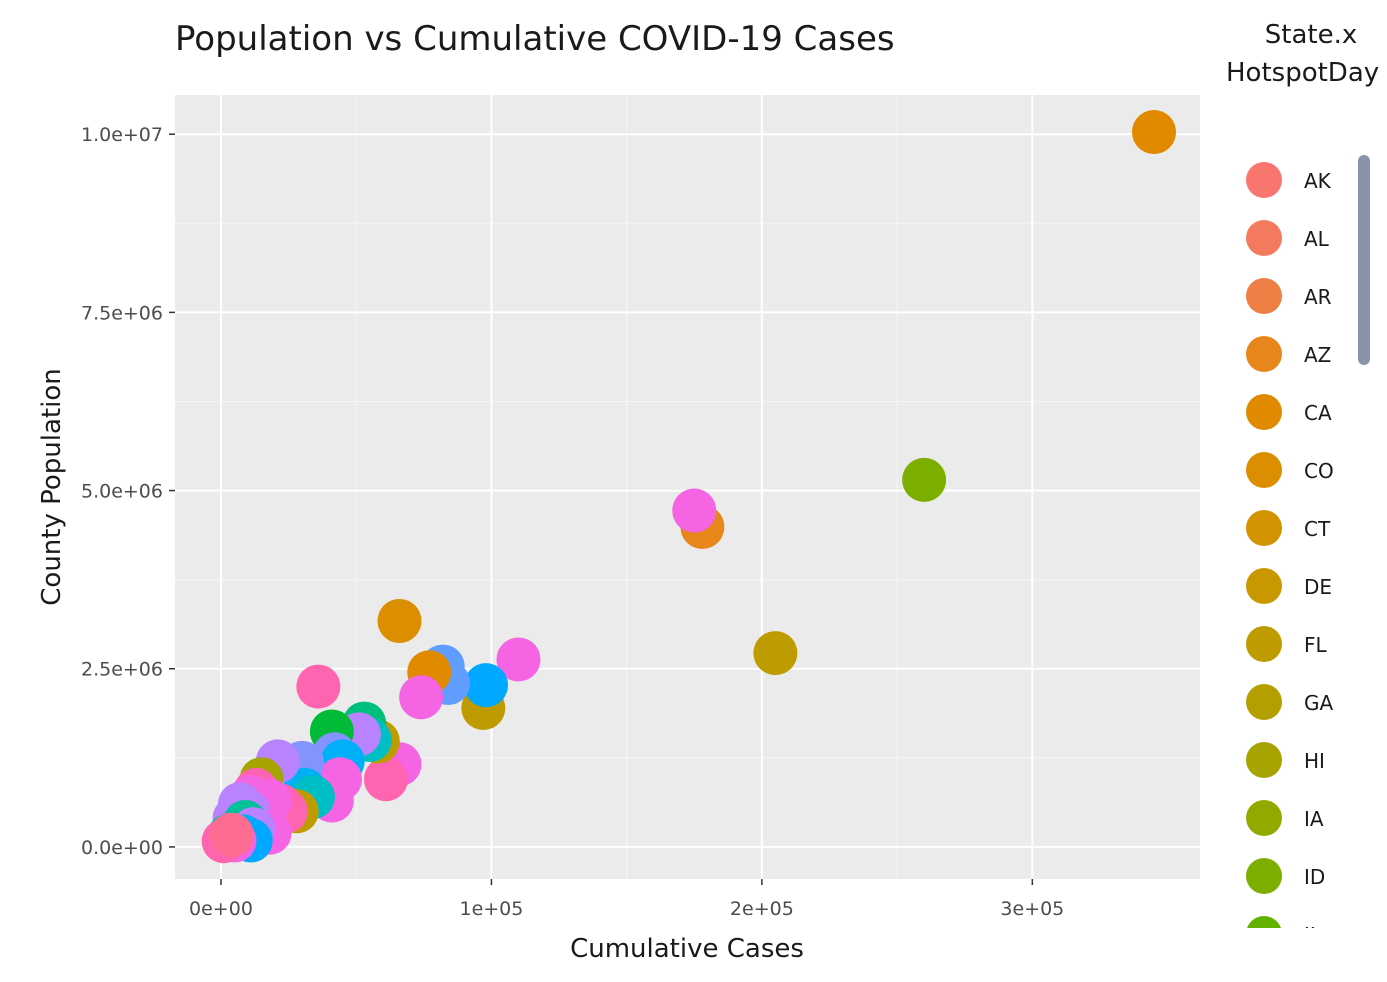 The image size is (1387, 982). Describe the element at coordinates (1317, 529) in the screenshot. I see `legend-label: CT` at that location.